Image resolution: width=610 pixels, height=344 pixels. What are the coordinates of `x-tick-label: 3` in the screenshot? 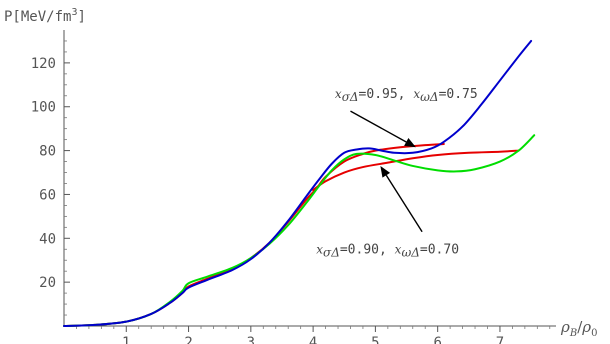 It's located at (251, 339).